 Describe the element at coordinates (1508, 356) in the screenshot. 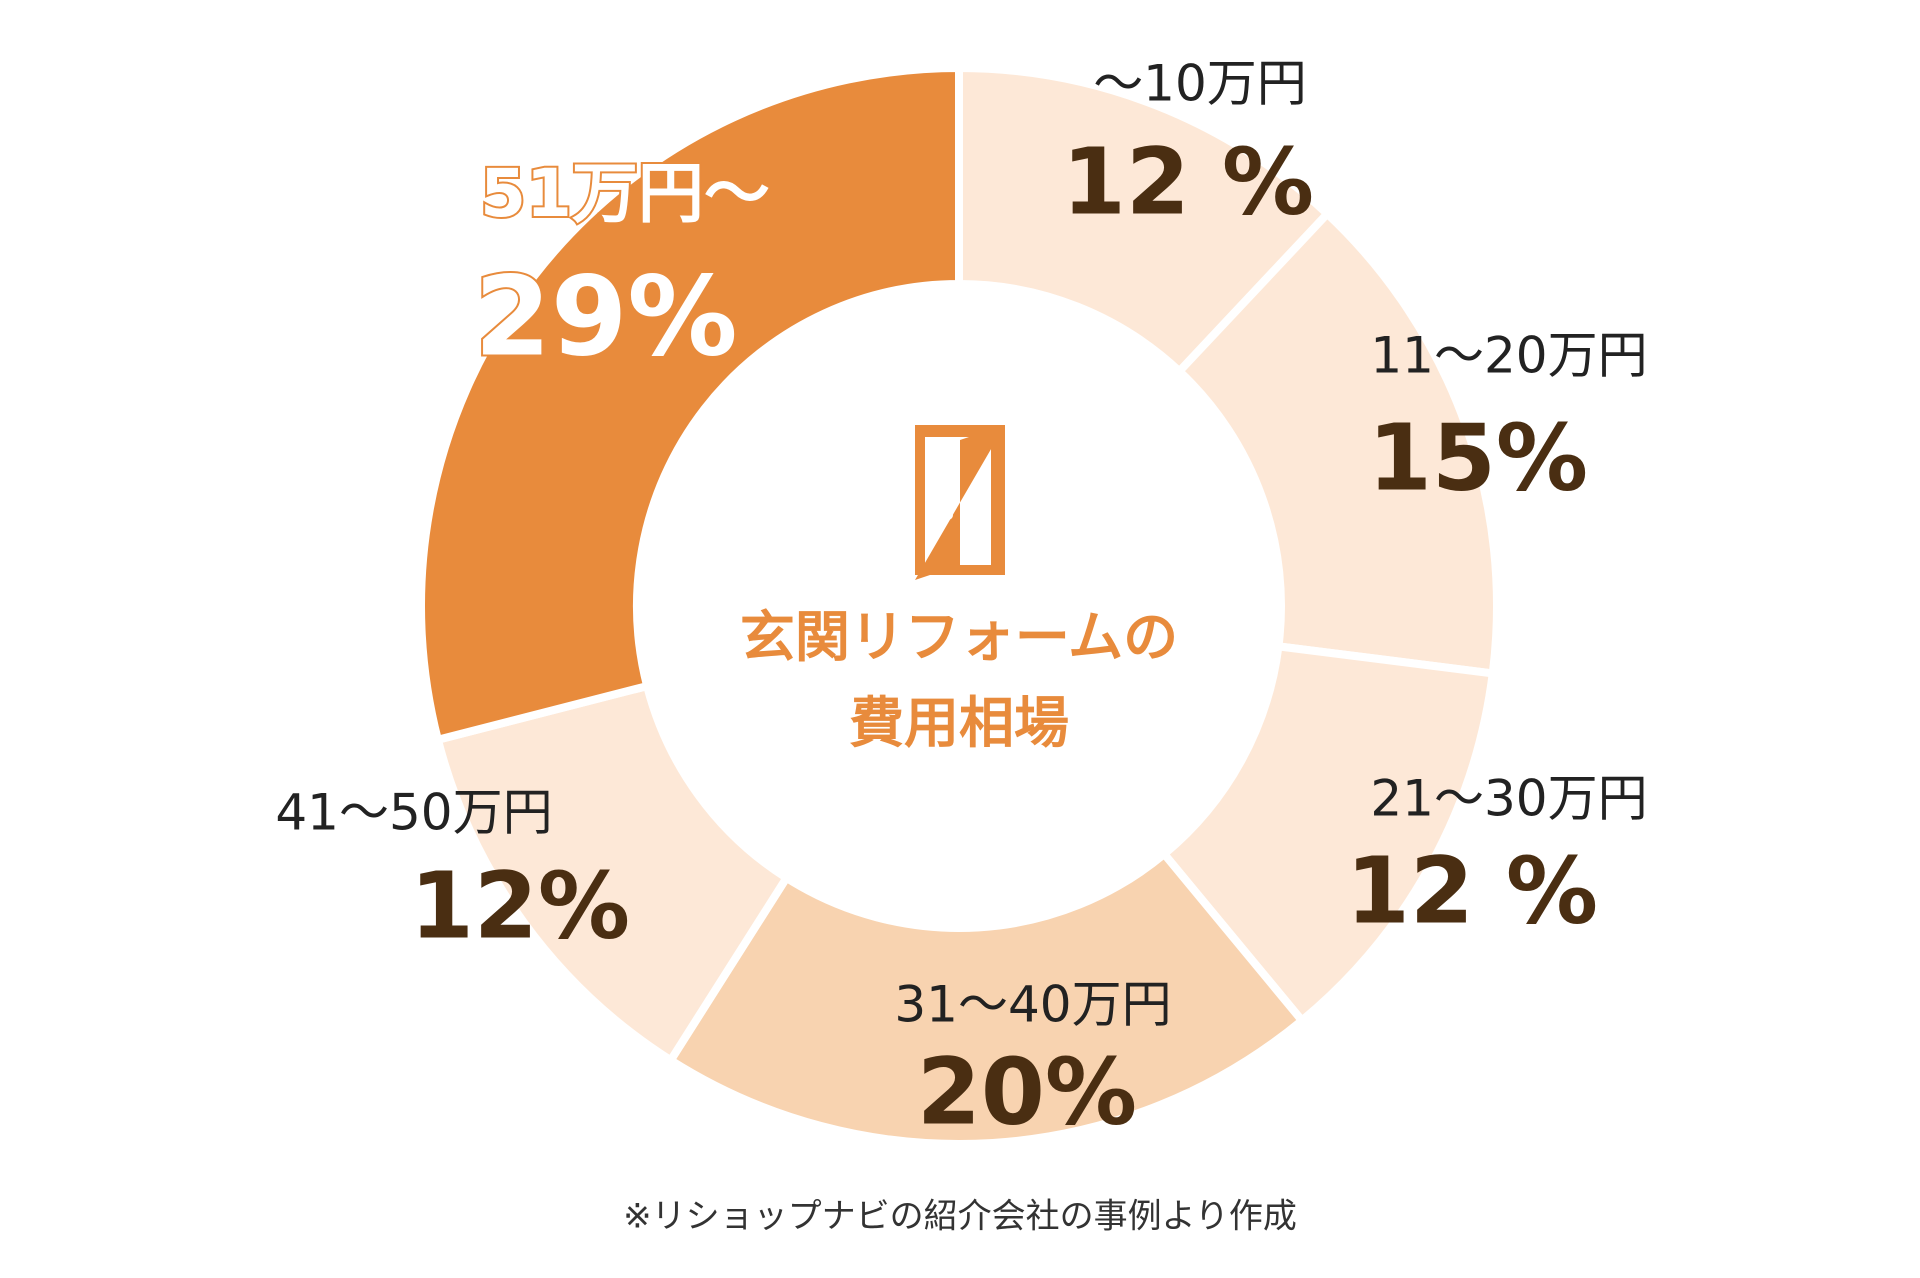

I see `slice-label: 11〜20万円` at that location.